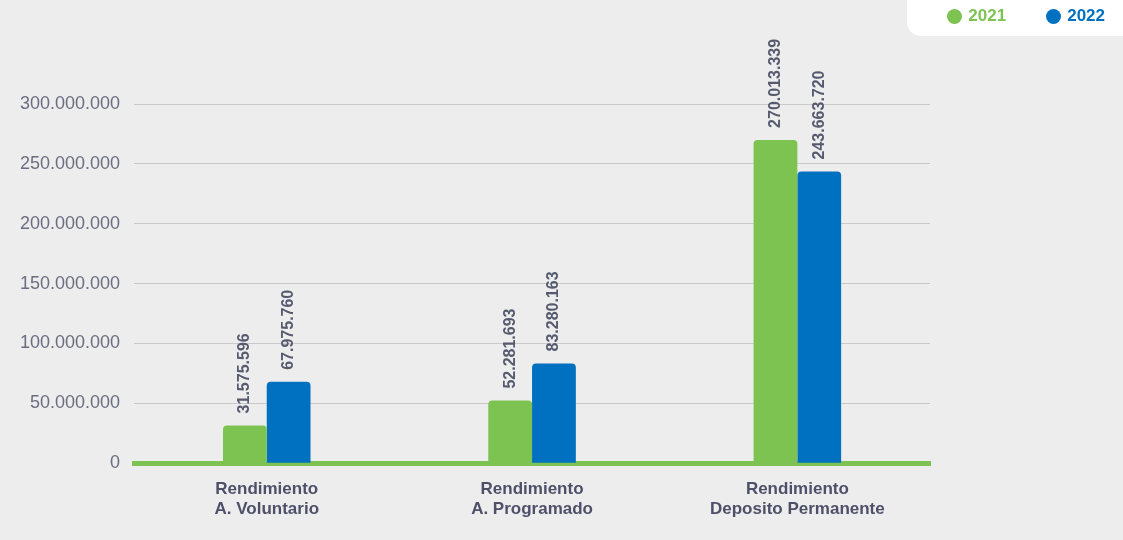 The width and height of the screenshot is (1123, 540). Describe the element at coordinates (288, 329) in the screenshot. I see `data-label: 67.975.760` at that location.